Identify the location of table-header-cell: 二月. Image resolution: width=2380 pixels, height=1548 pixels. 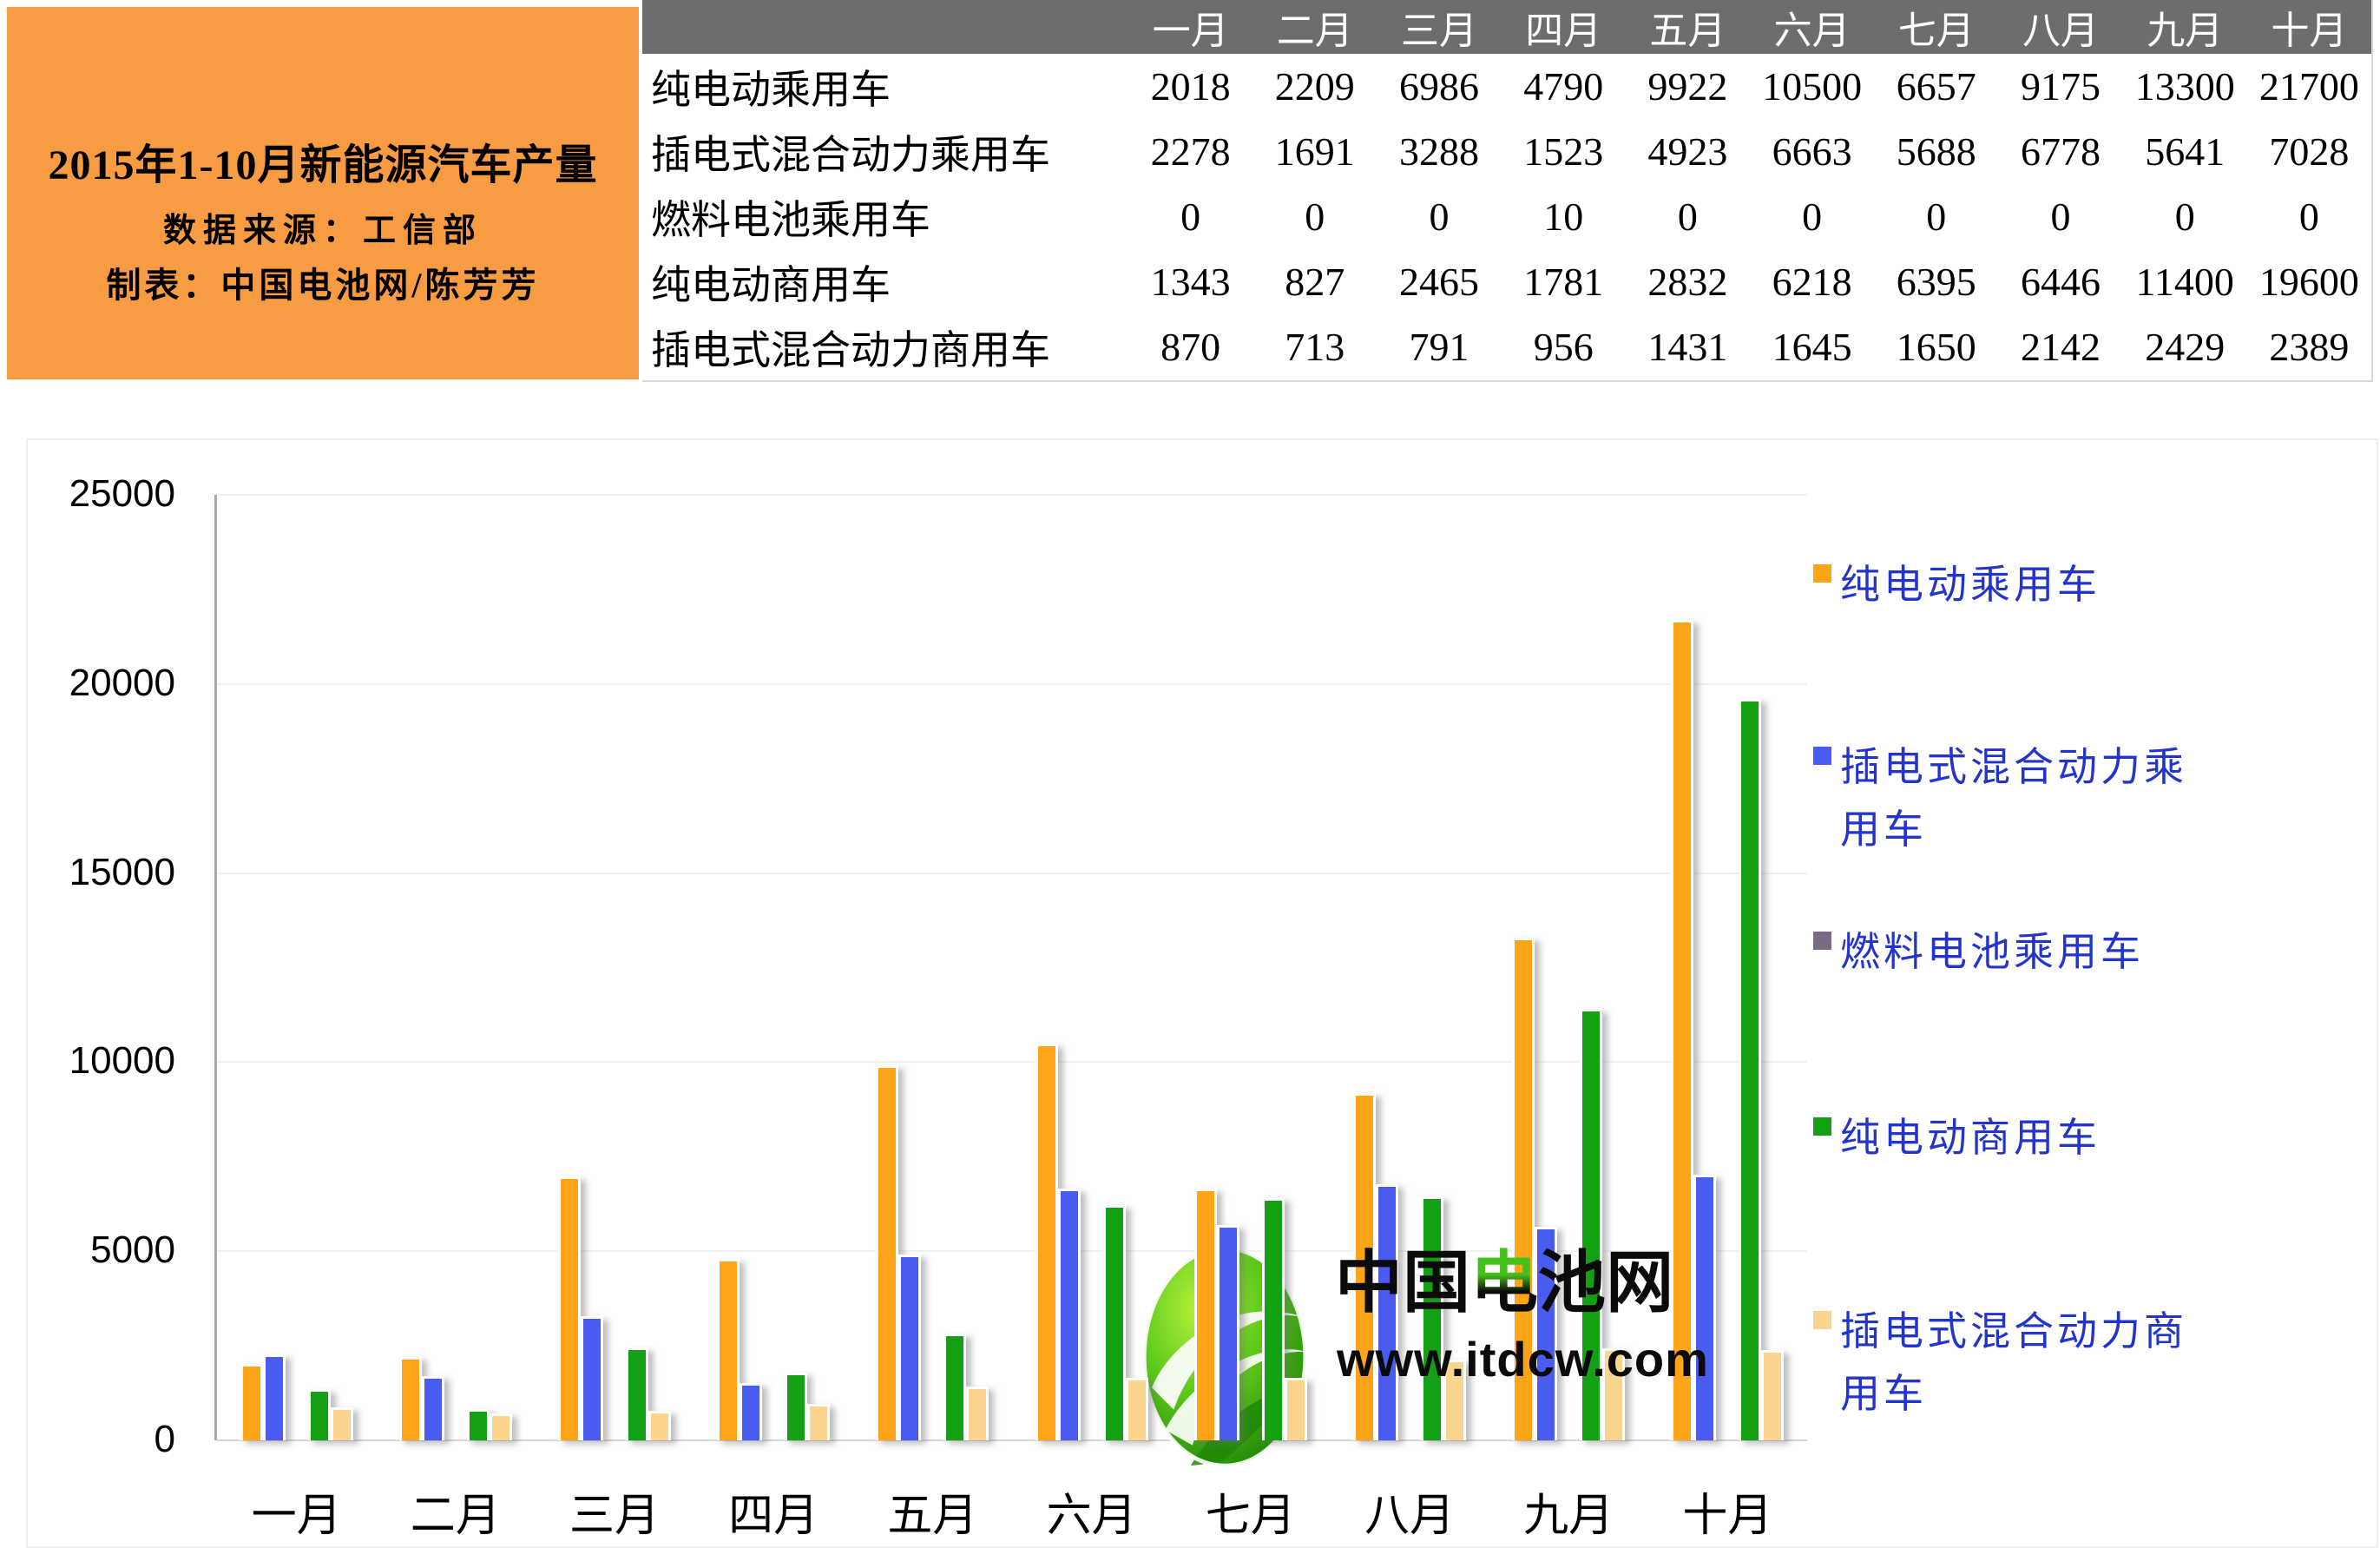
(1314, 27).